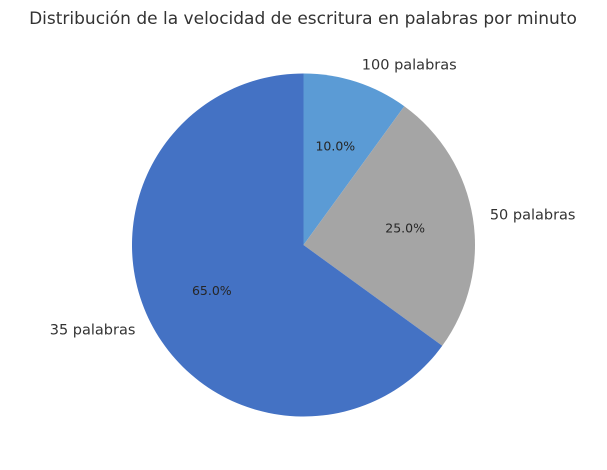  I want to click on pie-slice-100-palabras, so click(354, 159).